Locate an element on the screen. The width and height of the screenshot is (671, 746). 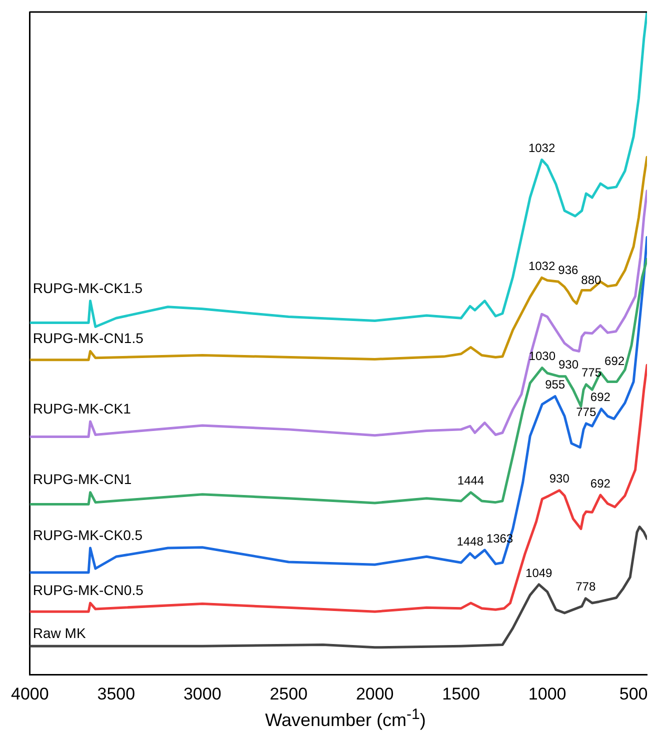
series-label: RUPG-MK-CK1.5 is located at coordinates (87, 288).